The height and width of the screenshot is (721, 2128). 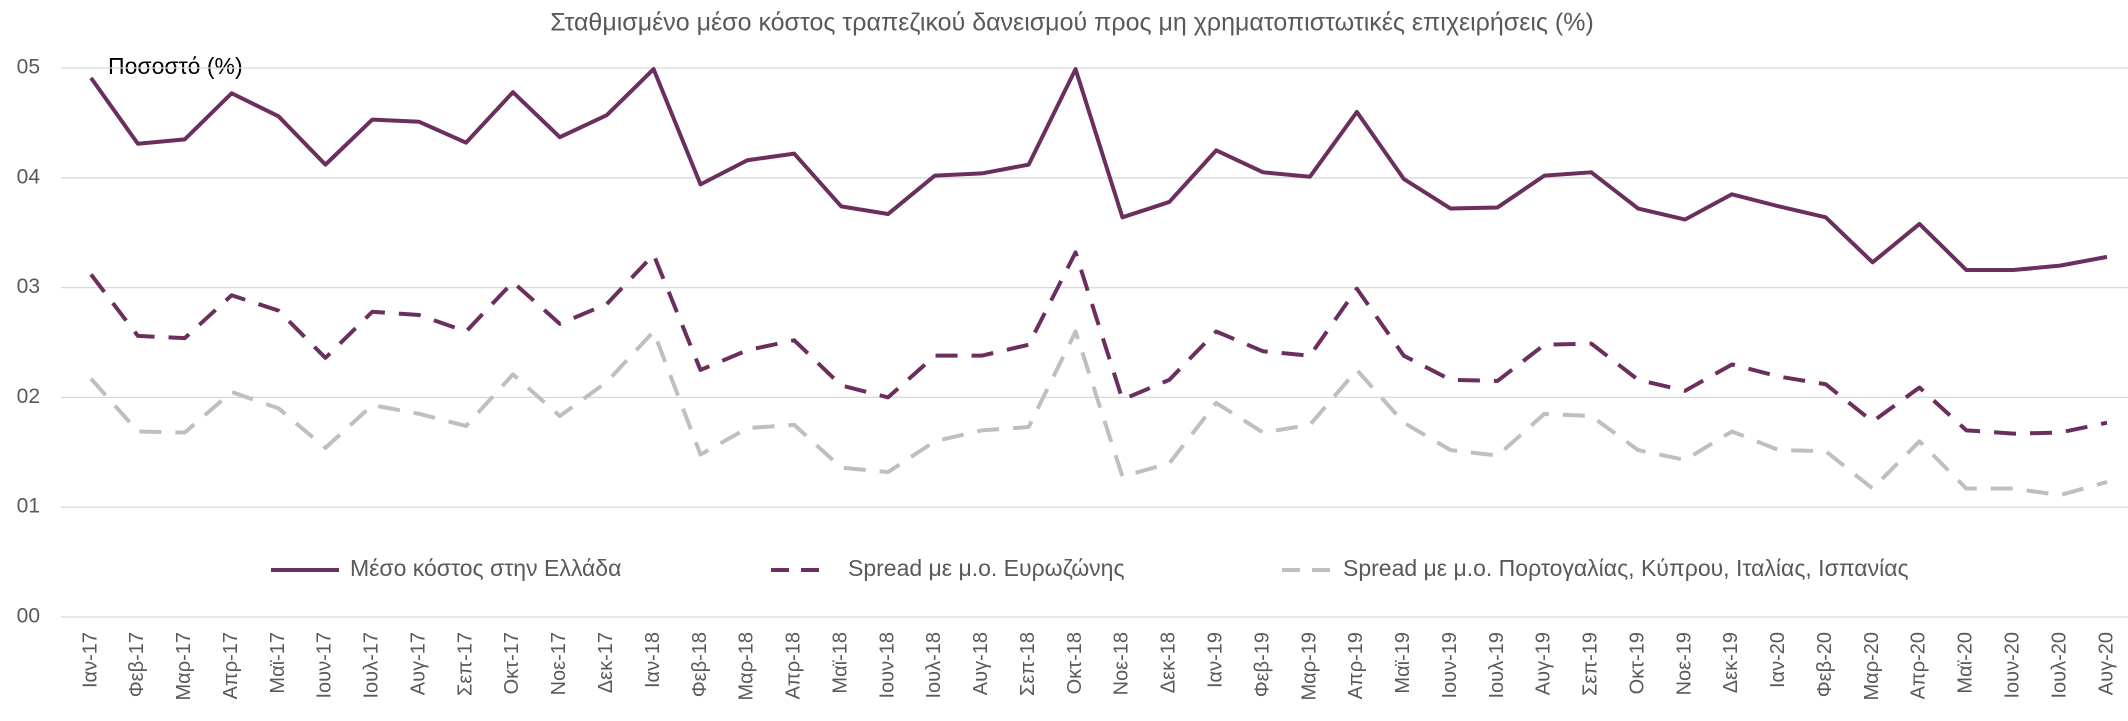 What do you see at coordinates (418, 663) in the screenshot?
I see `x-tick-label: Αυγ-17` at bounding box center [418, 663].